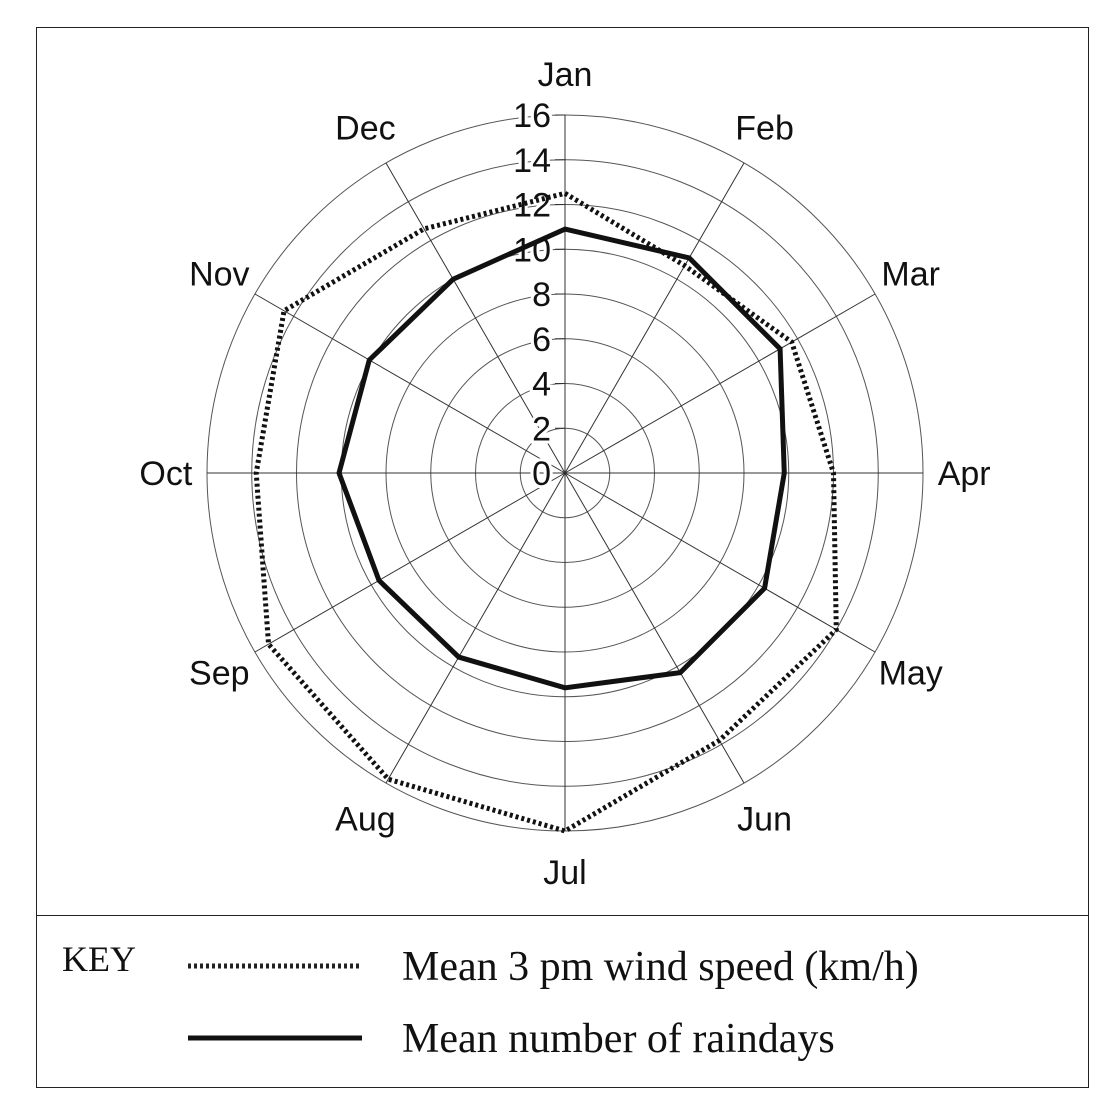 The width and height of the screenshot is (1120, 1114). I want to click on legend-title: KEY, so click(99, 959).